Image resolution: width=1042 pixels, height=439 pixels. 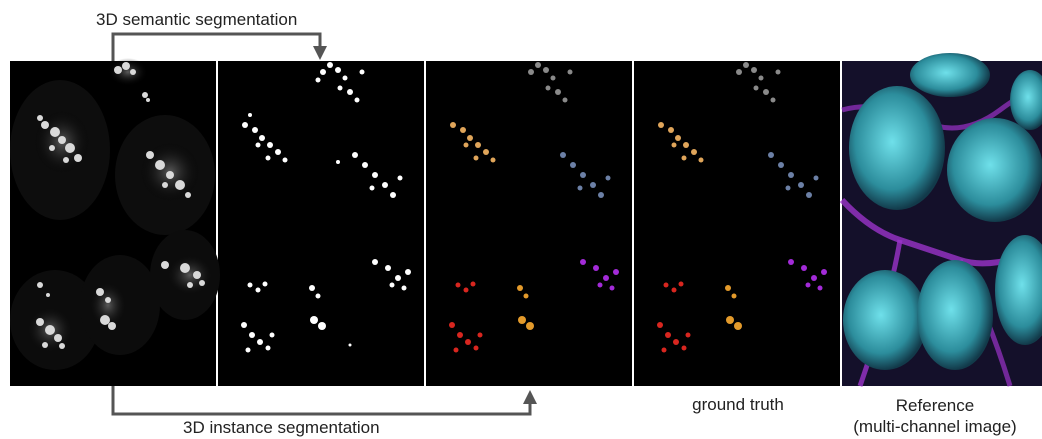 What do you see at coordinates (737, 223) in the screenshot?
I see `ground-truth-panel` at bounding box center [737, 223].